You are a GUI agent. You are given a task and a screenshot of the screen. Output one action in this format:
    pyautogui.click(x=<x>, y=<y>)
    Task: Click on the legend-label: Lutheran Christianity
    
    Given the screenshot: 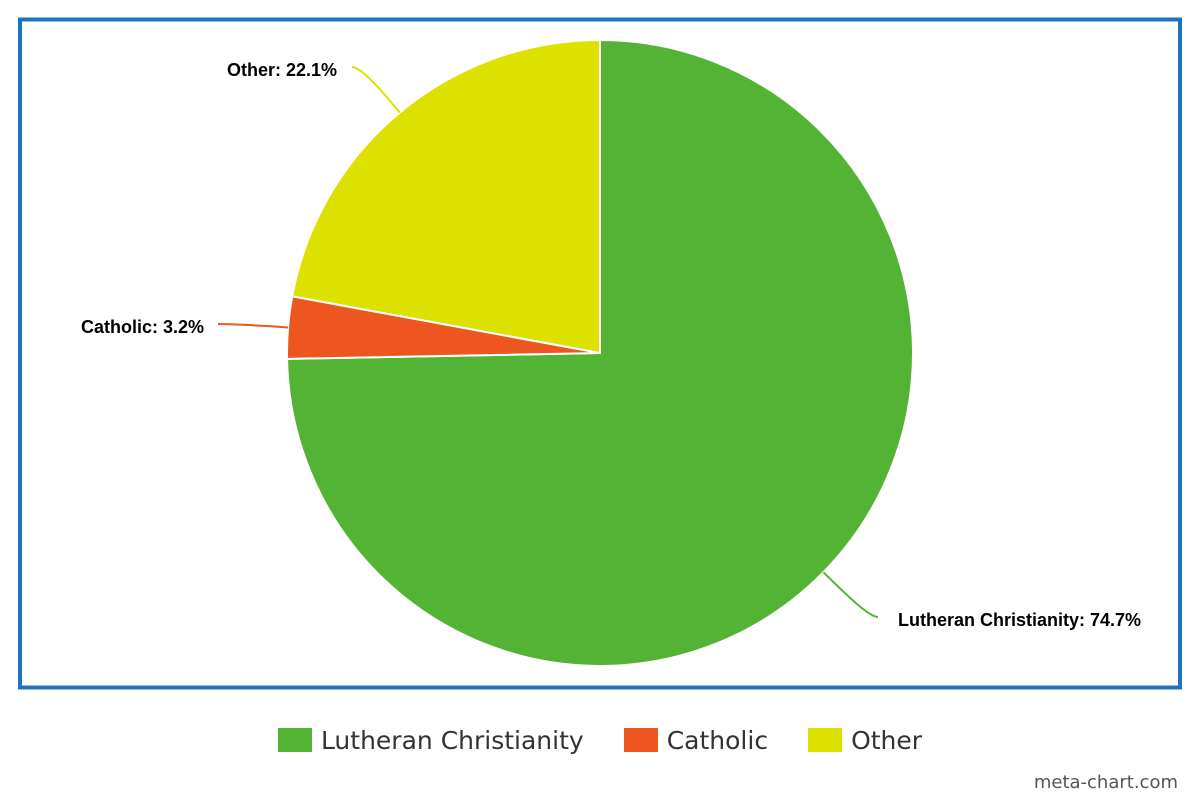 What is the action you would take?
    pyautogui.click(x=452, y=740)
    